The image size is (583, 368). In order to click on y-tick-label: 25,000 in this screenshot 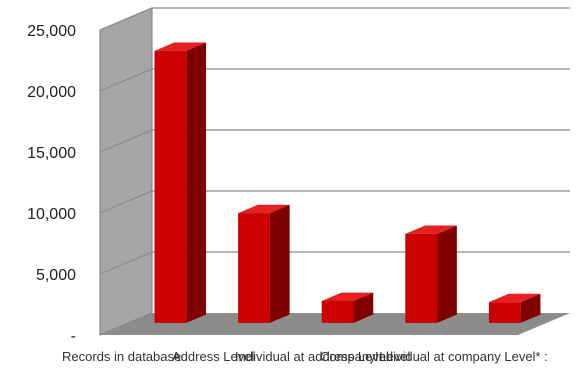, I will do `click(51, 31)`.